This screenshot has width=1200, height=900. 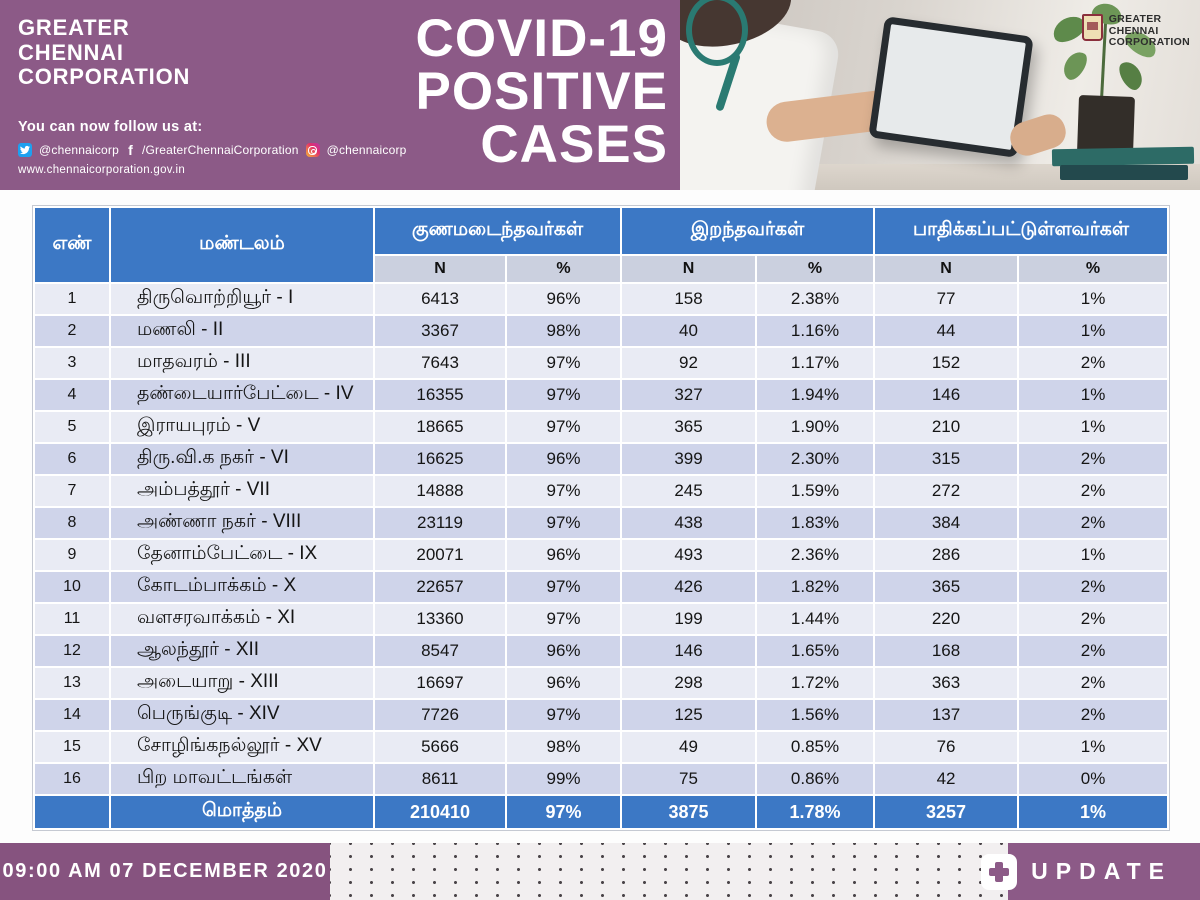 I want to click on row-value: 245, so click(x=689, y=491).